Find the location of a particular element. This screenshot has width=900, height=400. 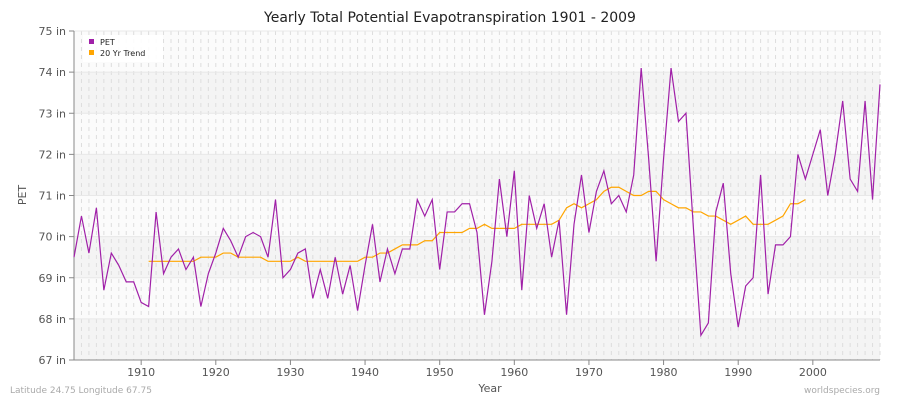

legend: PET 20 Yr Trend is located at coordinates (123, 48).